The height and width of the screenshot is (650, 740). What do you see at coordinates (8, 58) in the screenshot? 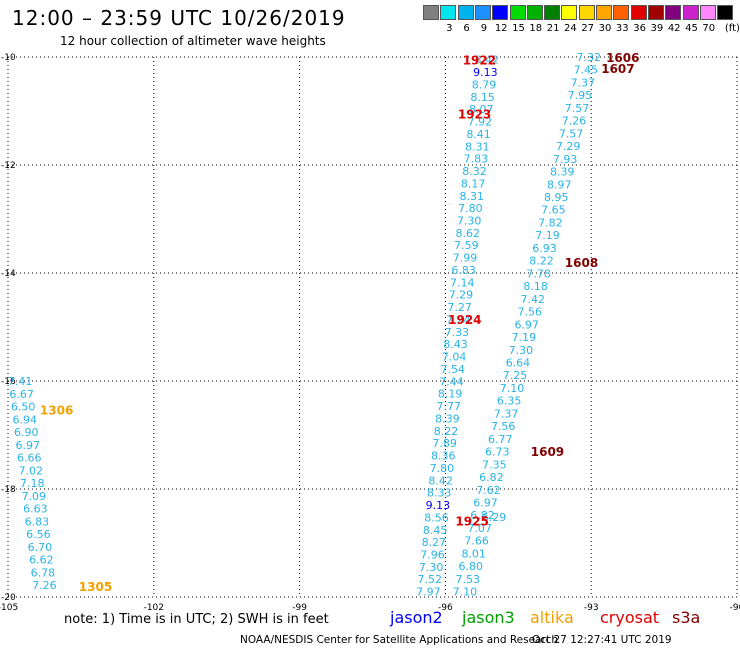
I see `y-tick-label: -10` at bounding box center [8, 58].